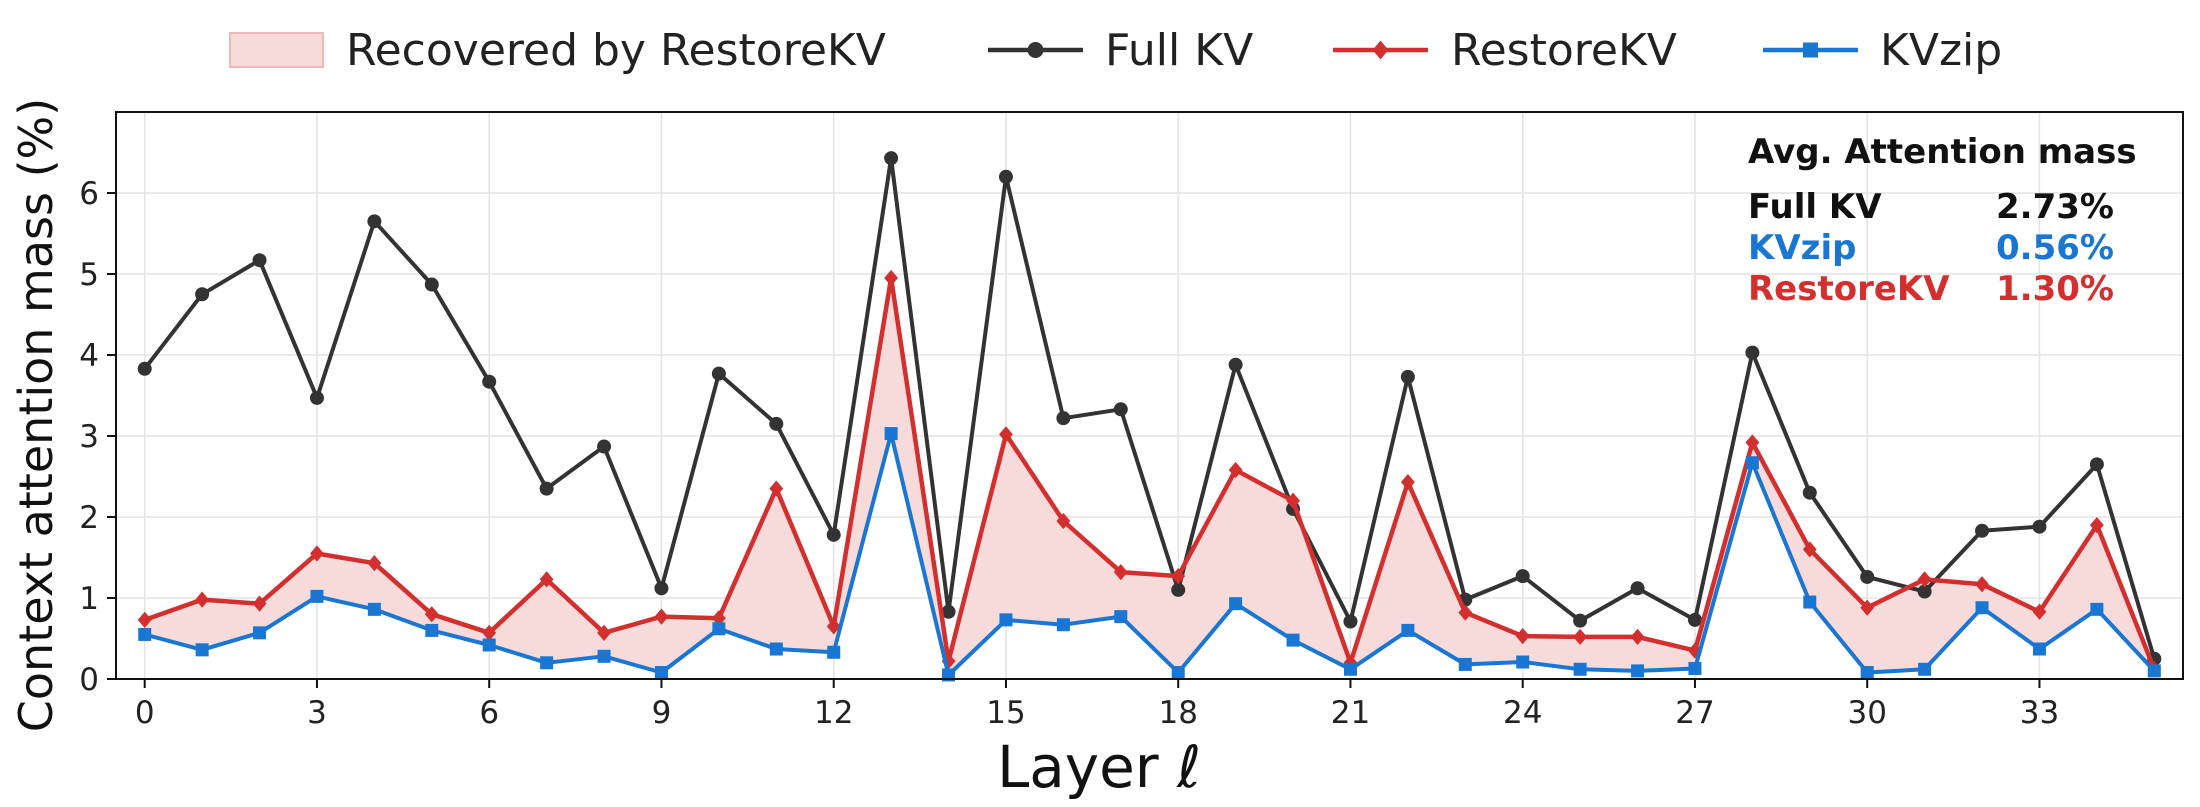  Describe the element at coordinates (1810, 50) in the screenshot. I see `legend-marker-kvzip` at that location.